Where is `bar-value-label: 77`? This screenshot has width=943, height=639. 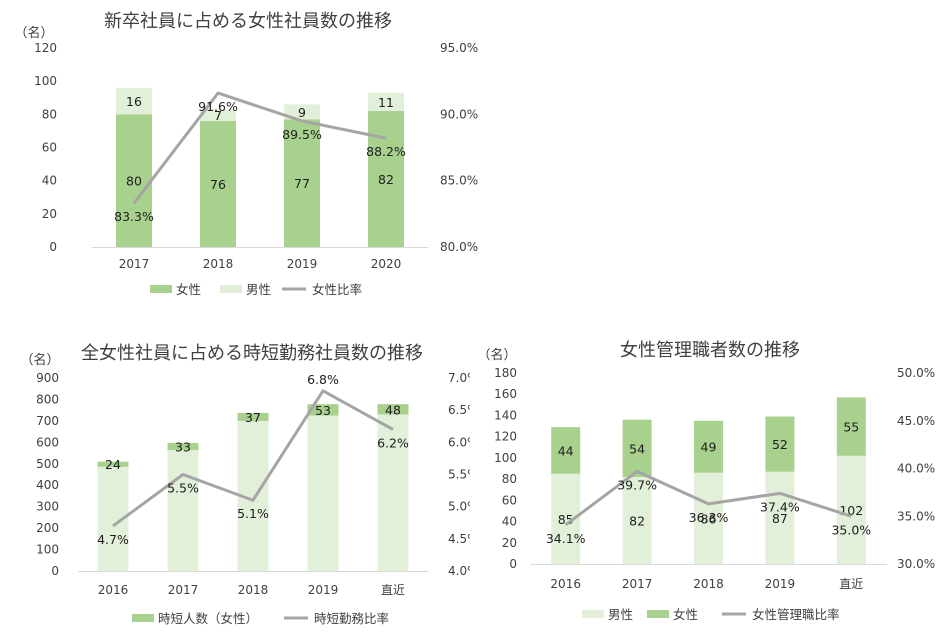 bar-value-label: 77 is located at coordinates (302, 183).